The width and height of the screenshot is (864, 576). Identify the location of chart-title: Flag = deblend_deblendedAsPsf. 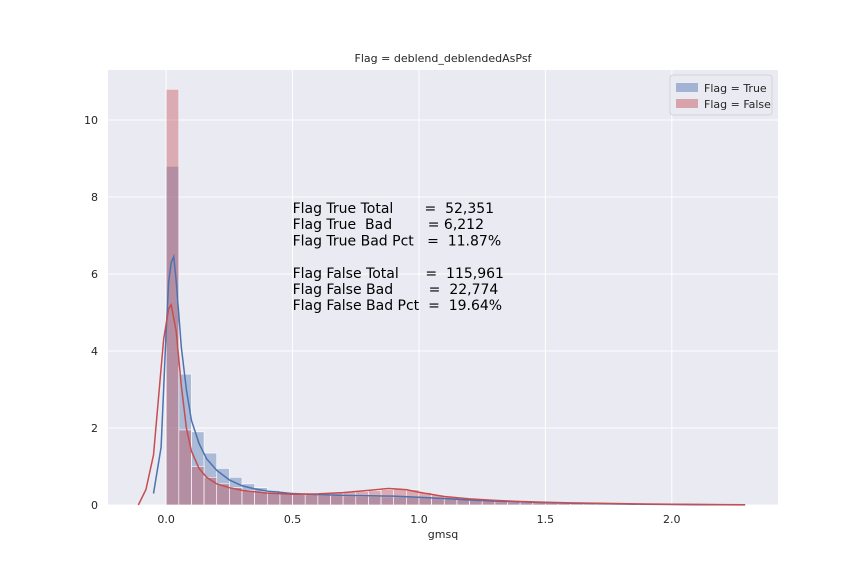
(444, 58).